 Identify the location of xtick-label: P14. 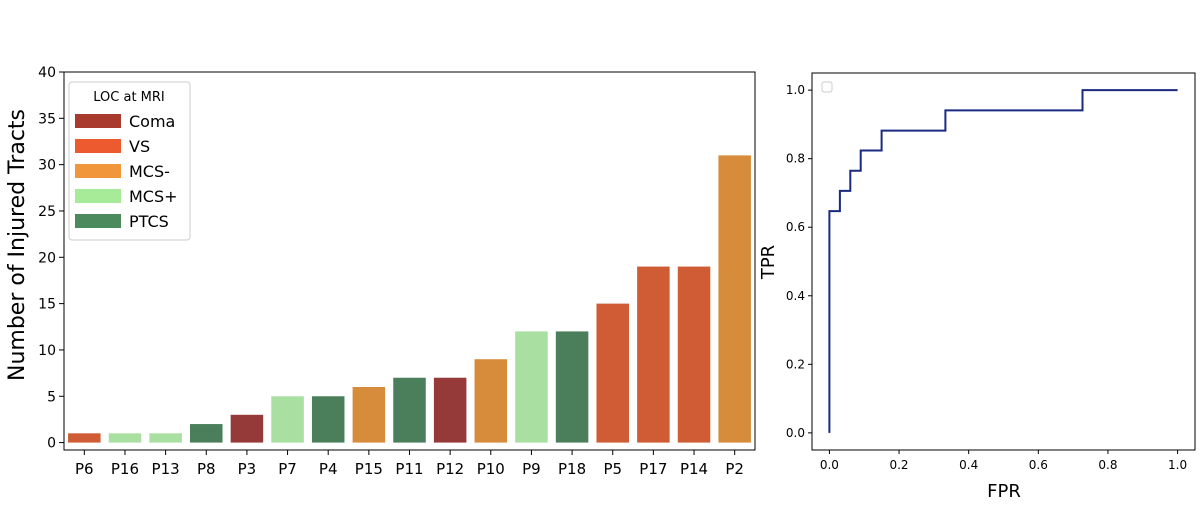
(694, 469).